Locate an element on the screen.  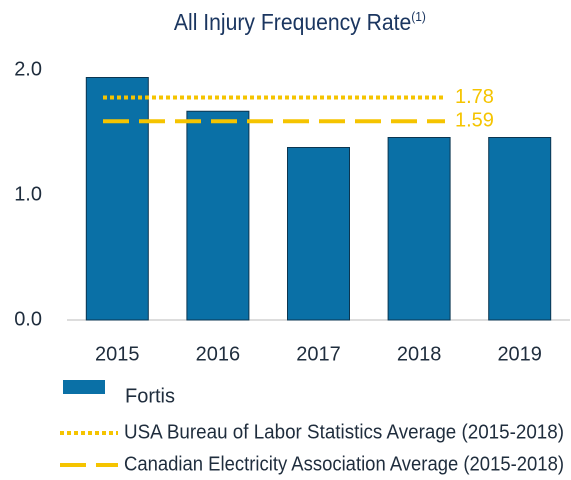
x-tick-label: 2019 is located at coordinates (519, 354).